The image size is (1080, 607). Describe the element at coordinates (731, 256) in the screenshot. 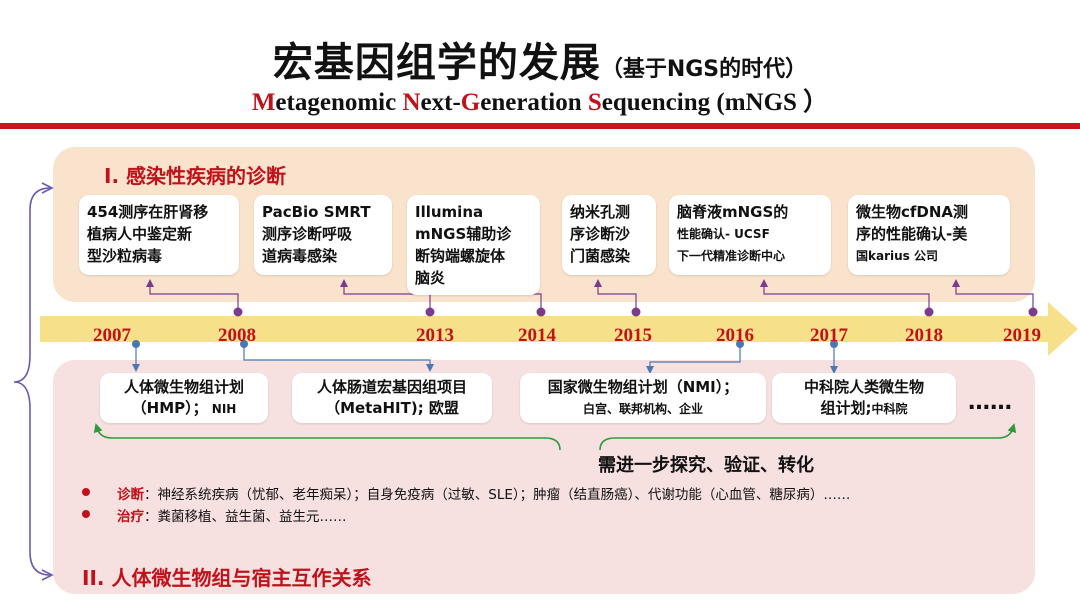

I see `event-line: 下一代精准诊断中心` at that location.